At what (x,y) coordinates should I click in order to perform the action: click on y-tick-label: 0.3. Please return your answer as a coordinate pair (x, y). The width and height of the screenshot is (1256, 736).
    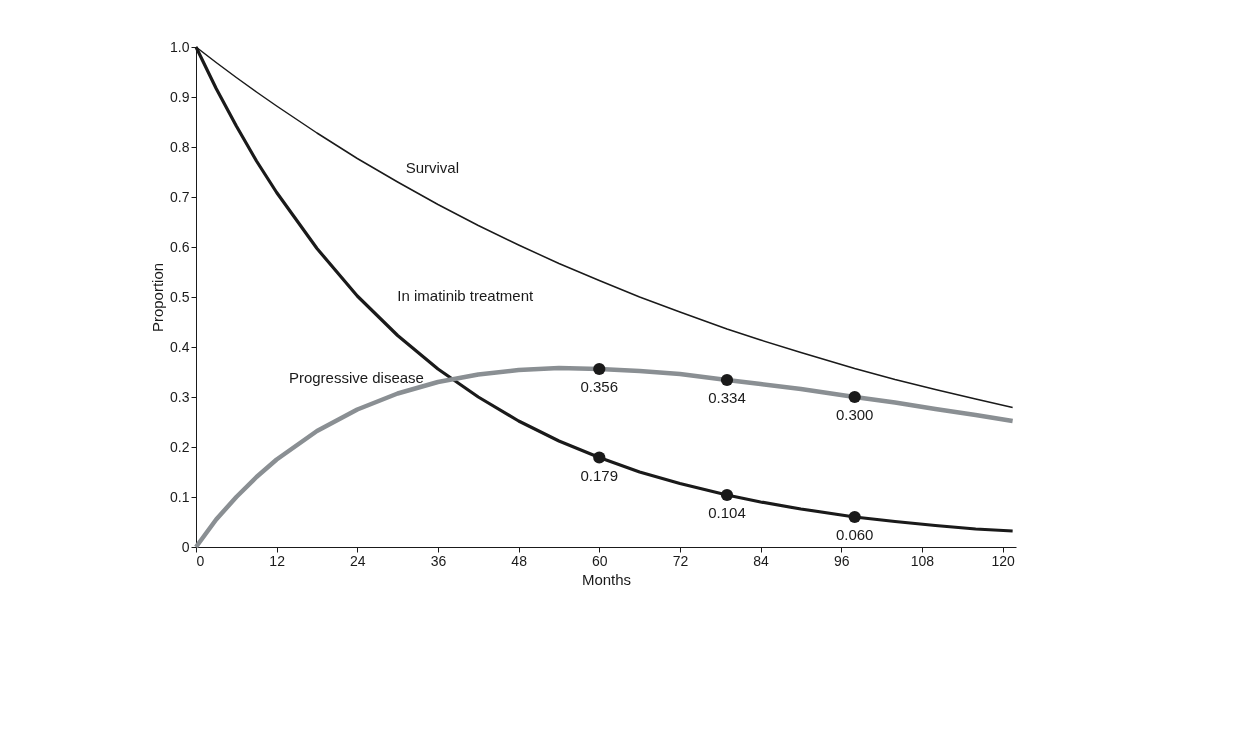
    Looking at the image, I should click on (180, 396).